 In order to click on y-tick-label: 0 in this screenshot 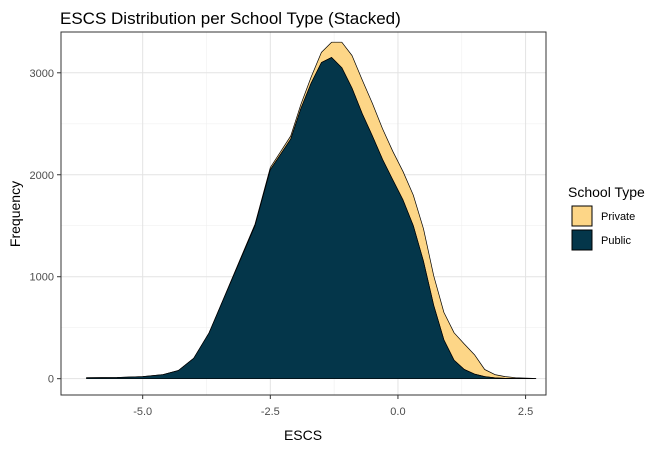, I will do `click(51, 380)`.